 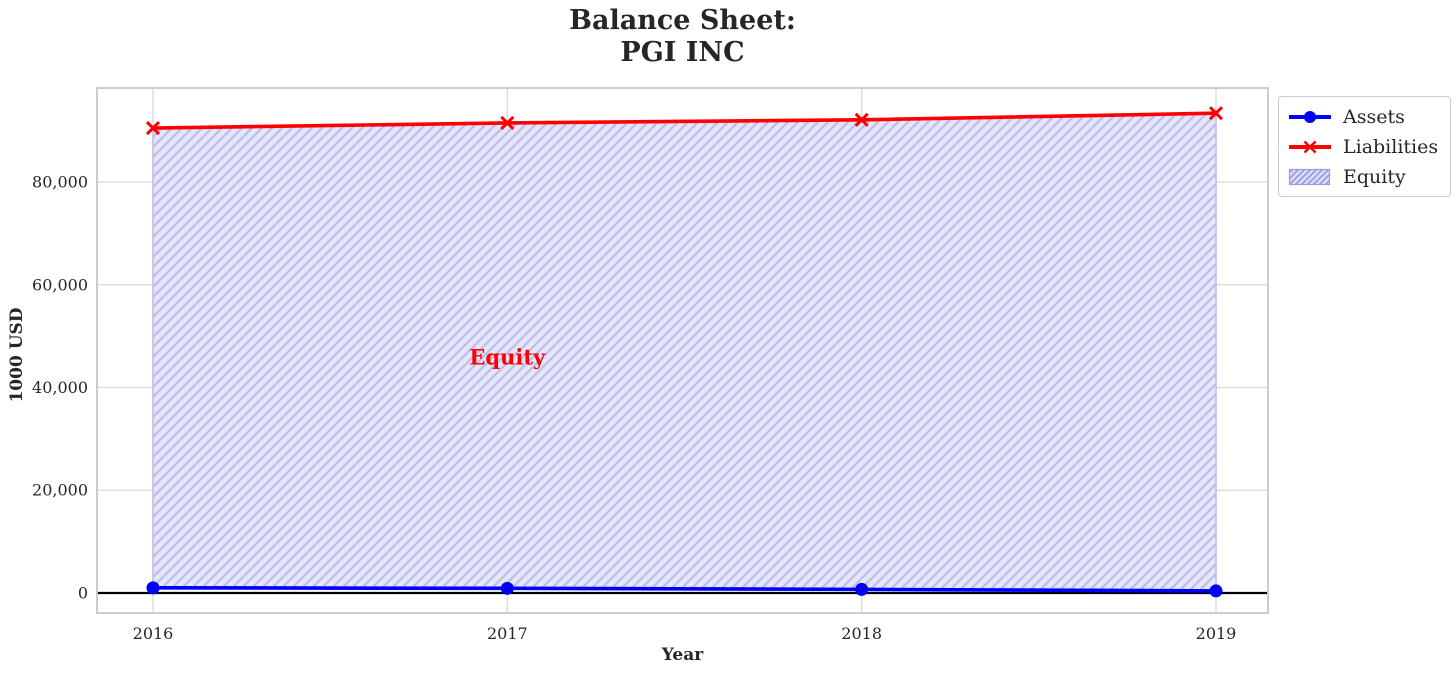 I want to click on series-assets, so click(x=684, y=589).